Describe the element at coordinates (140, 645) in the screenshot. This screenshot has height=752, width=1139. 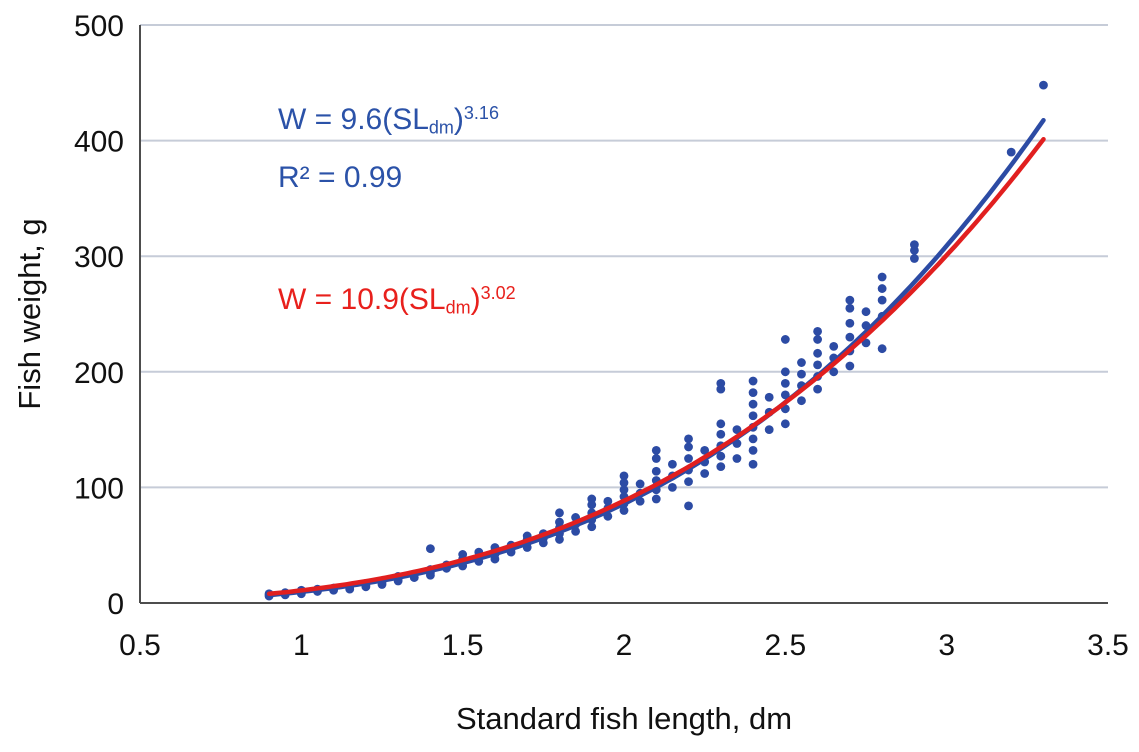
I see `x-tick-label: 0.5` at that location.